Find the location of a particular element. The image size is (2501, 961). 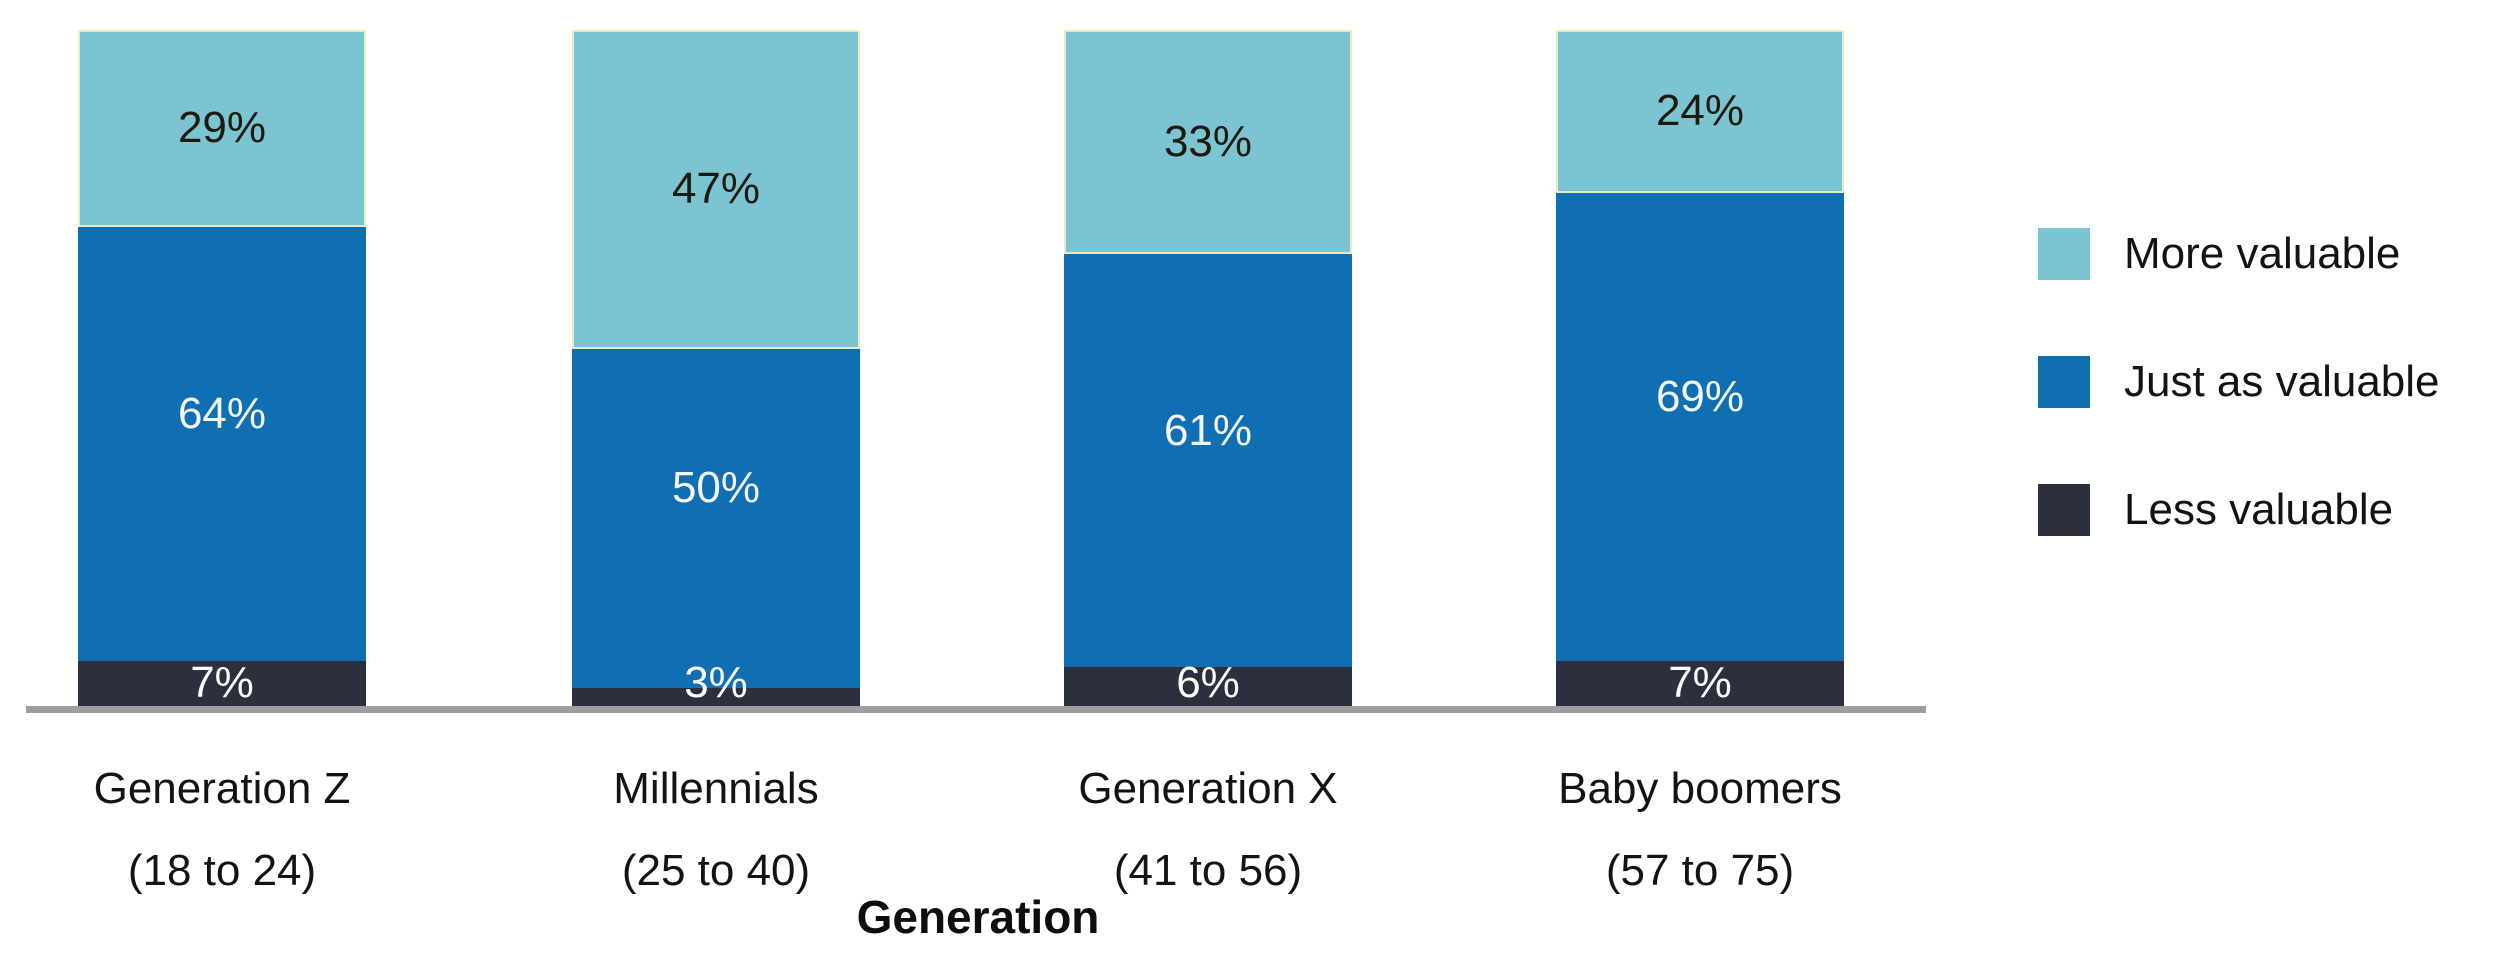

bar-value-label: 64% is located at coordinates (222, 413).